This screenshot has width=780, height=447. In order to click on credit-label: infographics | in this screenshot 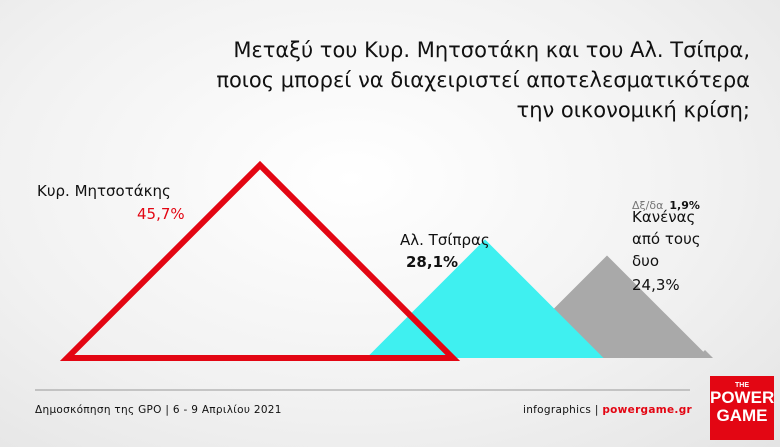, I will do `click(561, 410)`.